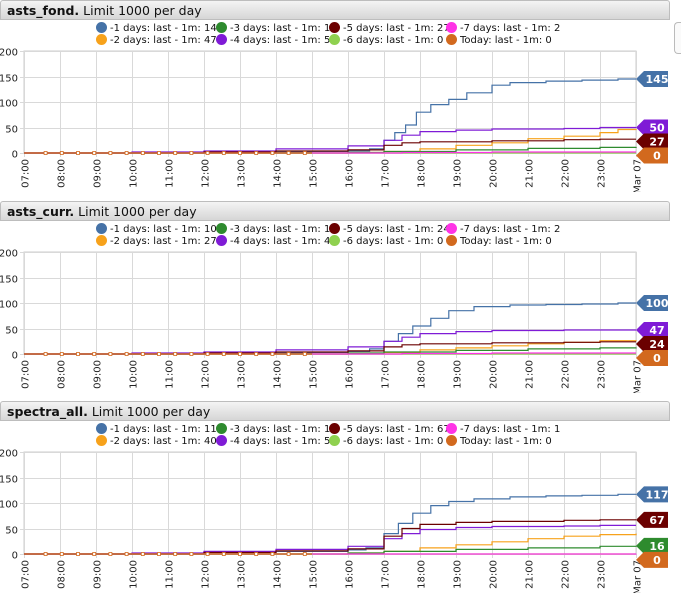 Image resolution: width=681 pixels, height=594 pixels. I want to click on legend-label: -3 days: last - 1m: 13, so click(283, 229).